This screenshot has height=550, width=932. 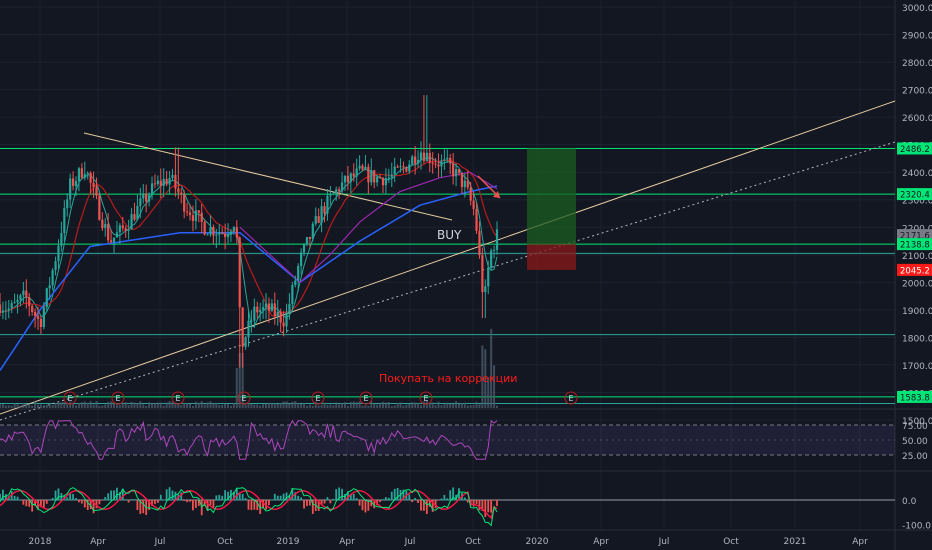 What do you see at coordinates (917, 284) in the screenshot?
I see `price-tick-label: 2000.0` at bounding box center [917, 284].